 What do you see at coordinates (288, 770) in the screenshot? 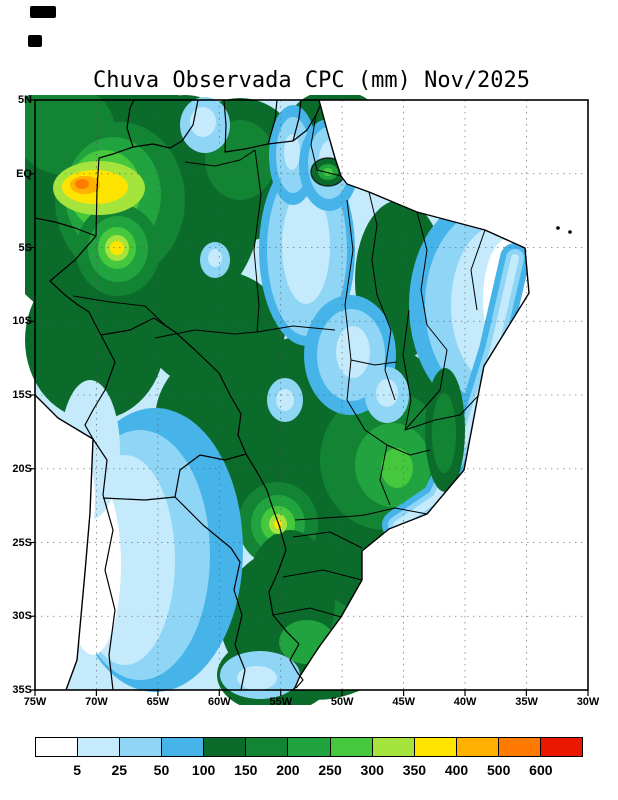
I see `colorbar-level-label: 200` at bounding box center [288, 770].